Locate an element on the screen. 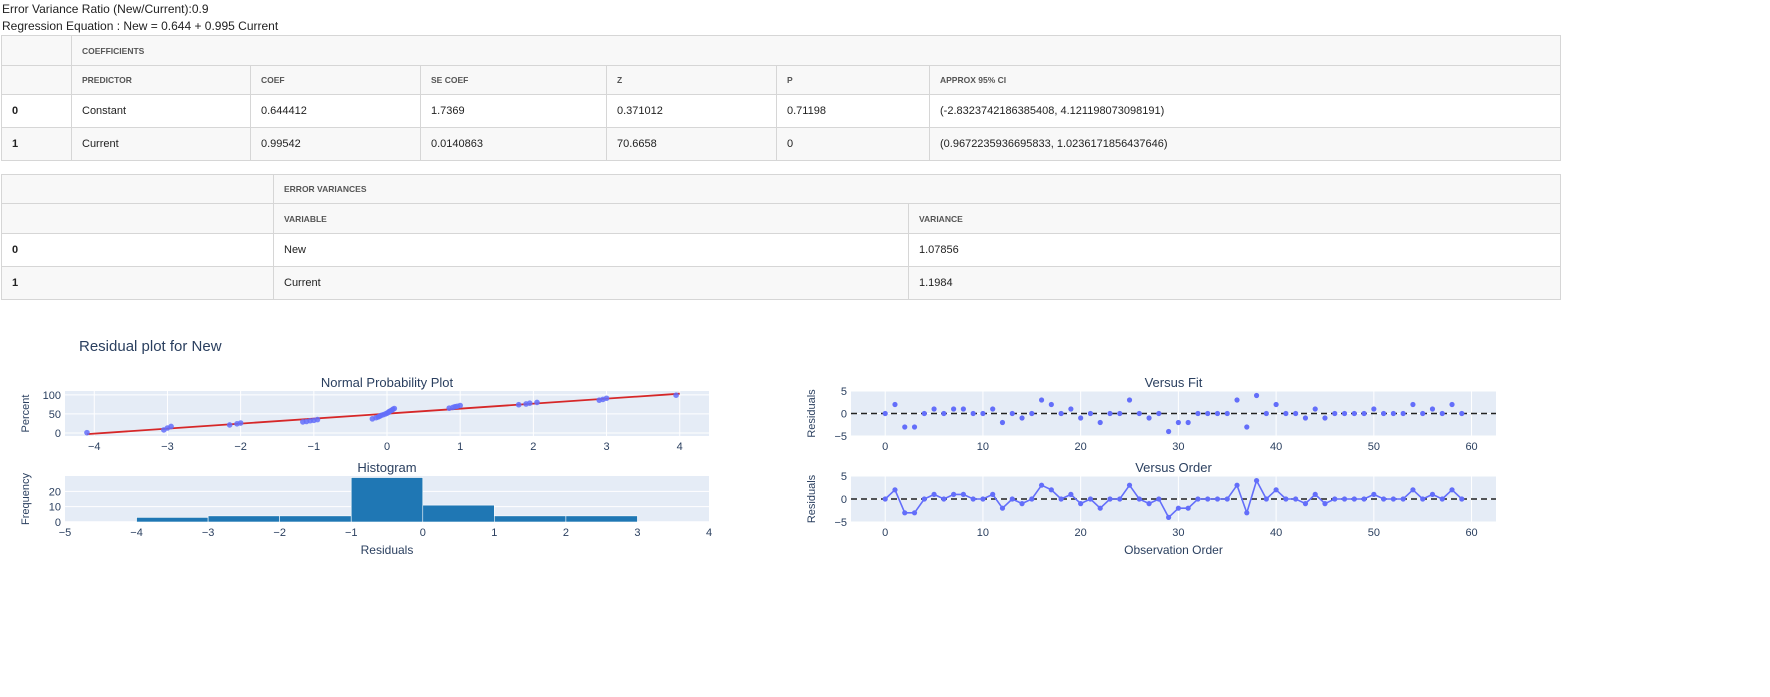  column-header-ci: APPROX 95% CI is located at coordinates (1245, 80).